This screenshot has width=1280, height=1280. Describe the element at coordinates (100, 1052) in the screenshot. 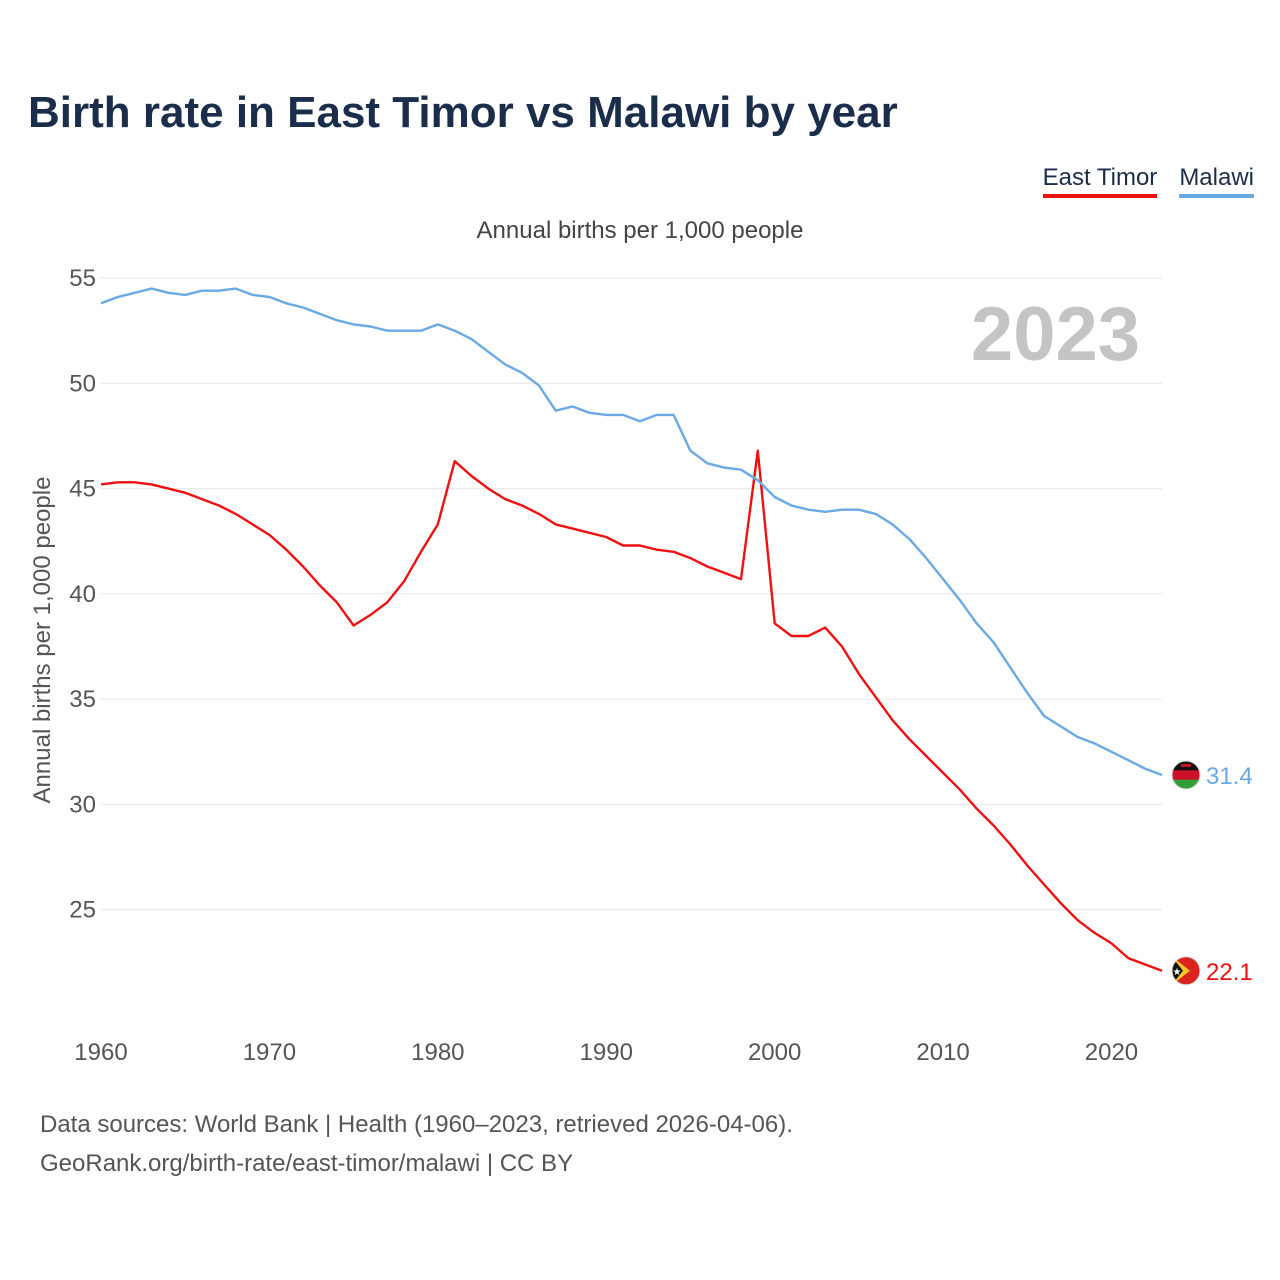

I see `x-tick-label: 1960` at that location.